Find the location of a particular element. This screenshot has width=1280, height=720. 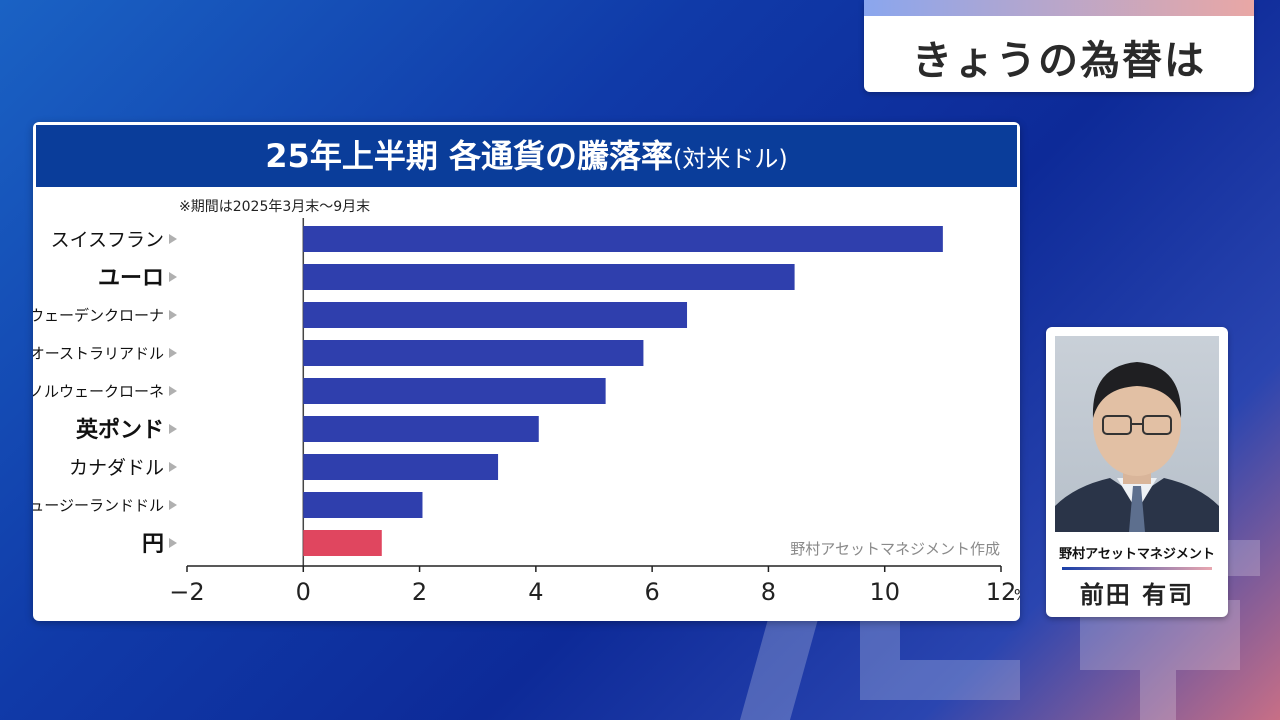

category-label: ユーロ is located at coordinates (131, 278).